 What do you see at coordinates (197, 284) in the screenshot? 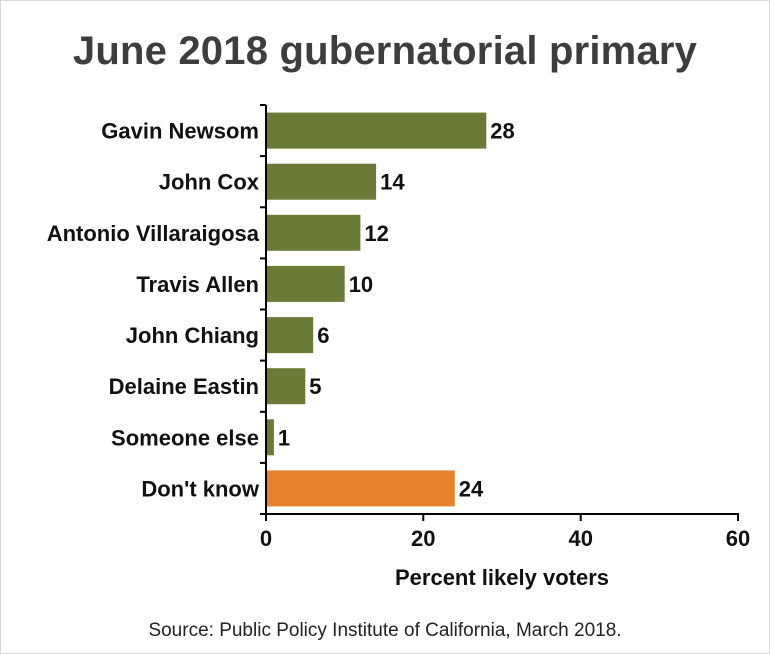
I see `category-label-travis-allen: Travis Allen` at bounding box center [197, 284].